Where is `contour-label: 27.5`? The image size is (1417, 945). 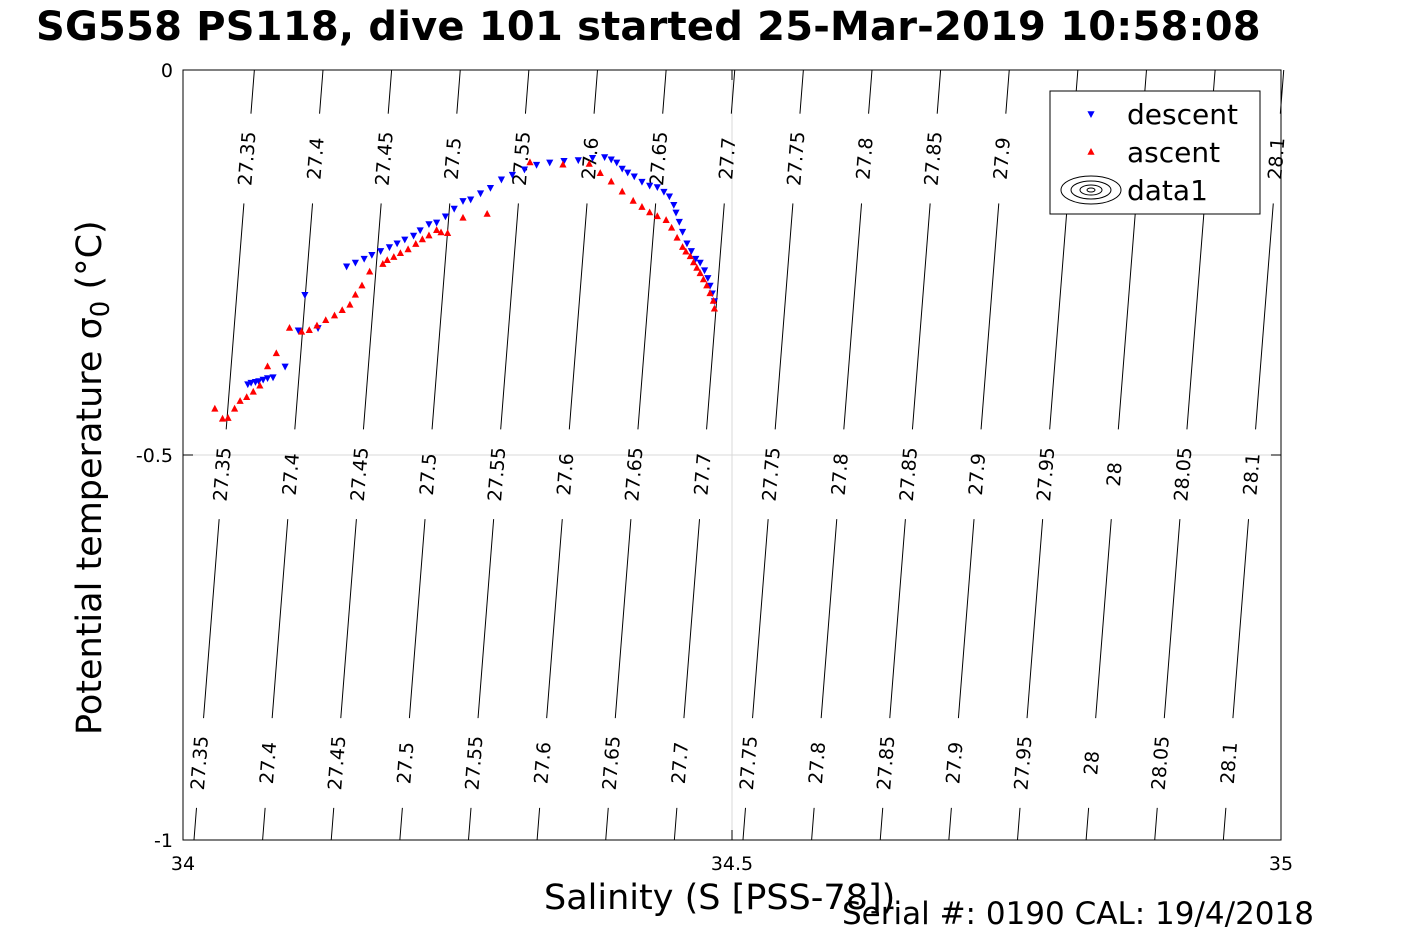
contour-label: 27.5 is located at coordinates (428, 474).